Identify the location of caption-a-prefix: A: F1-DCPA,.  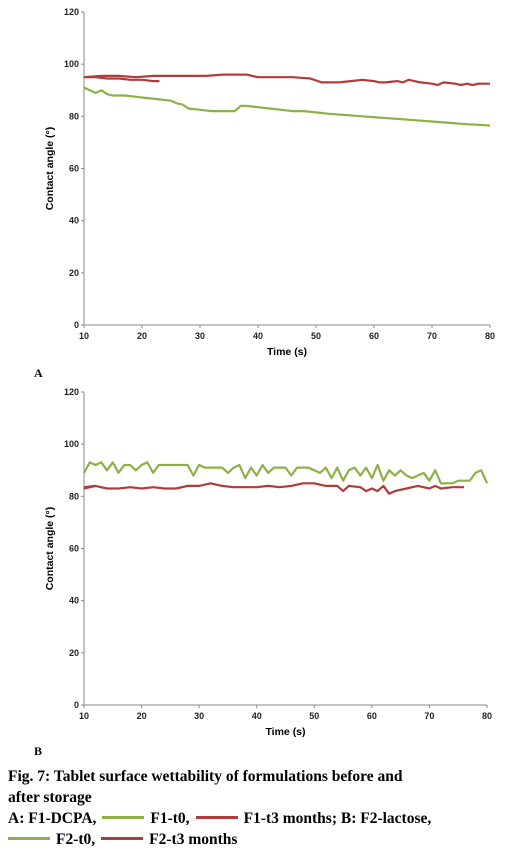
(52, 818).